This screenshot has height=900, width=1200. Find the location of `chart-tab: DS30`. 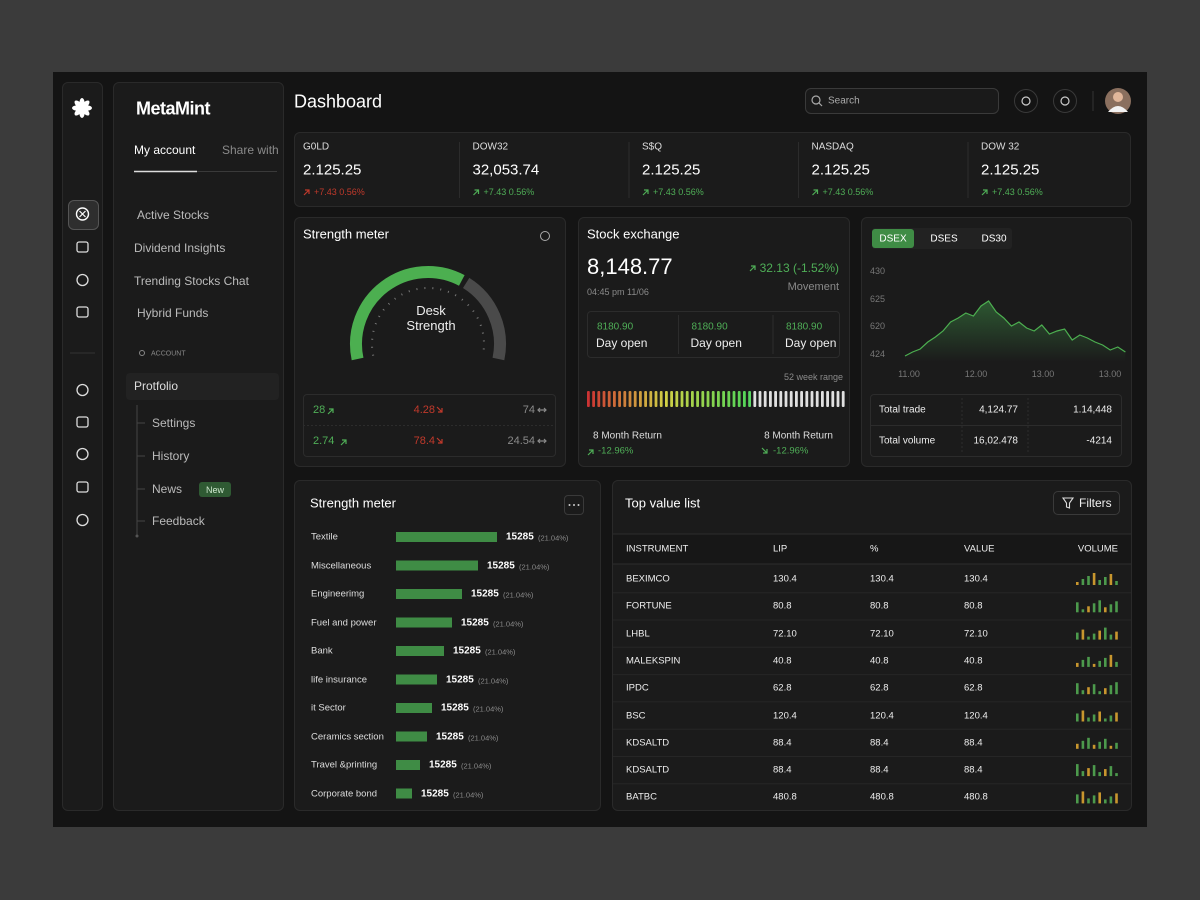

chart-tab: DS30 is located at coordinates (994, 238).